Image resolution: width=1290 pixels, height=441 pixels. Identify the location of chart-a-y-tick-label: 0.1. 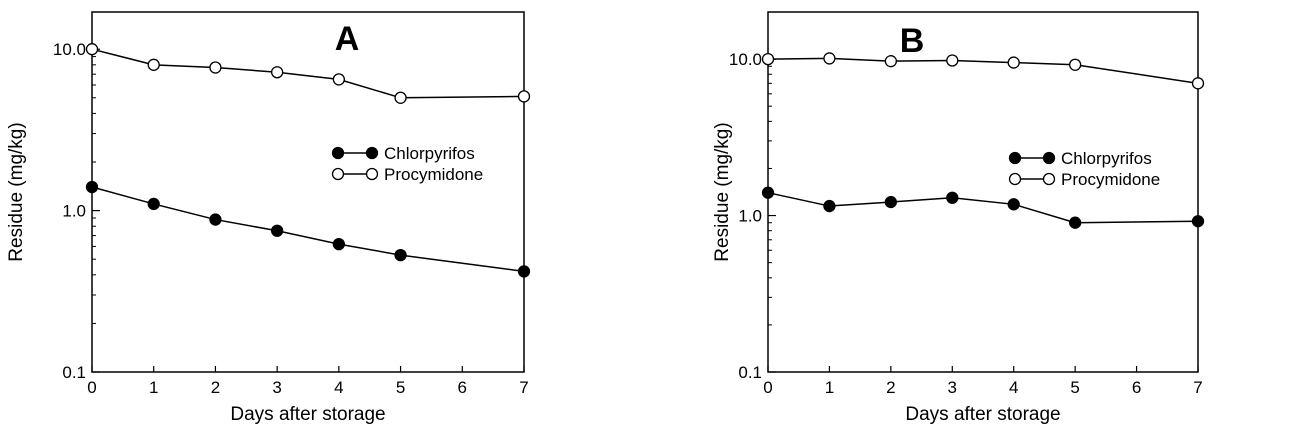
(74, 372).